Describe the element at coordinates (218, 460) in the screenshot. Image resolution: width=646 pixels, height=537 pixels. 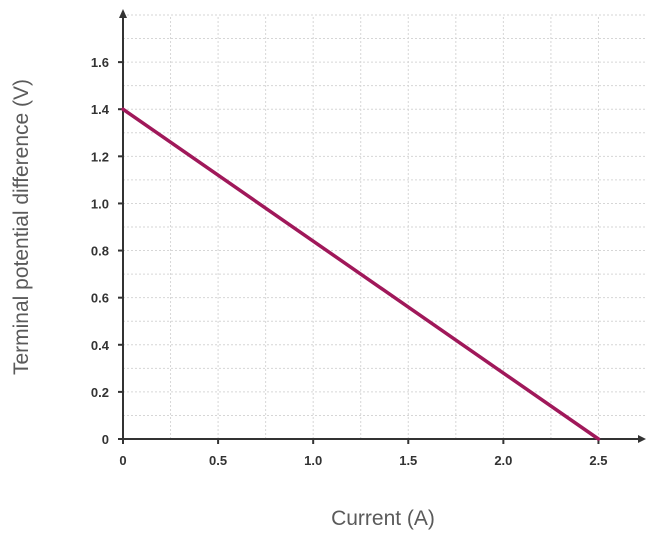
I see `x-tick-label: 0.5` at that location.